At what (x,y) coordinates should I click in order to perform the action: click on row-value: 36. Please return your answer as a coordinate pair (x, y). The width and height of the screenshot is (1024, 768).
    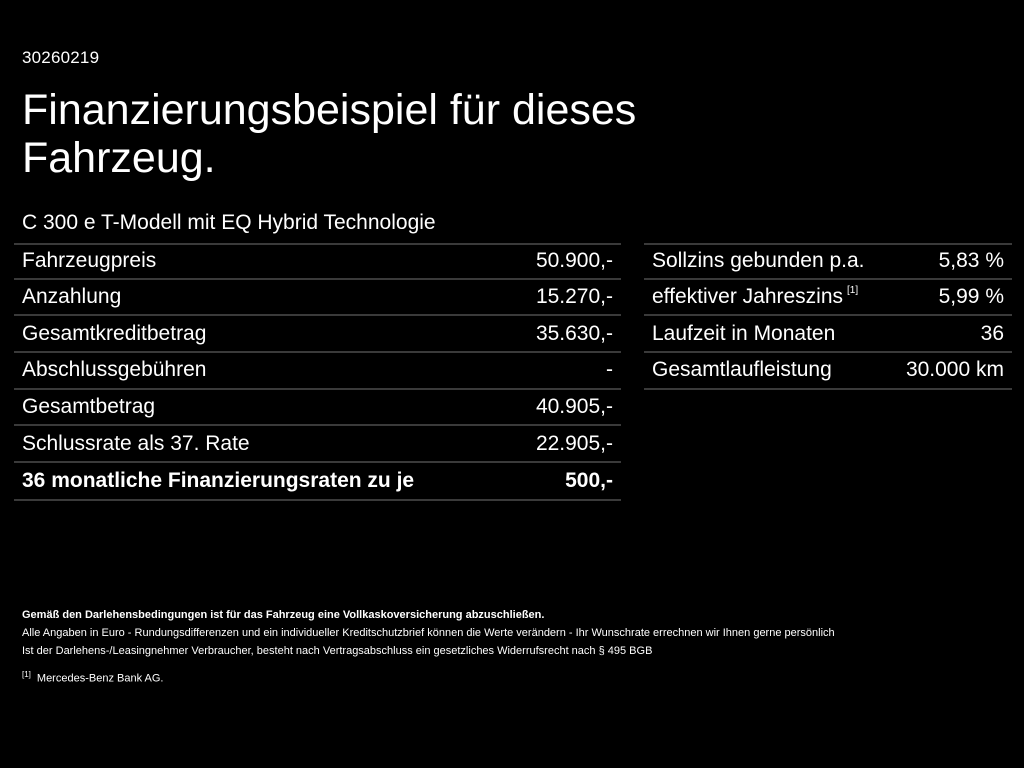
    Looking at the image, I should click on (992, 333).